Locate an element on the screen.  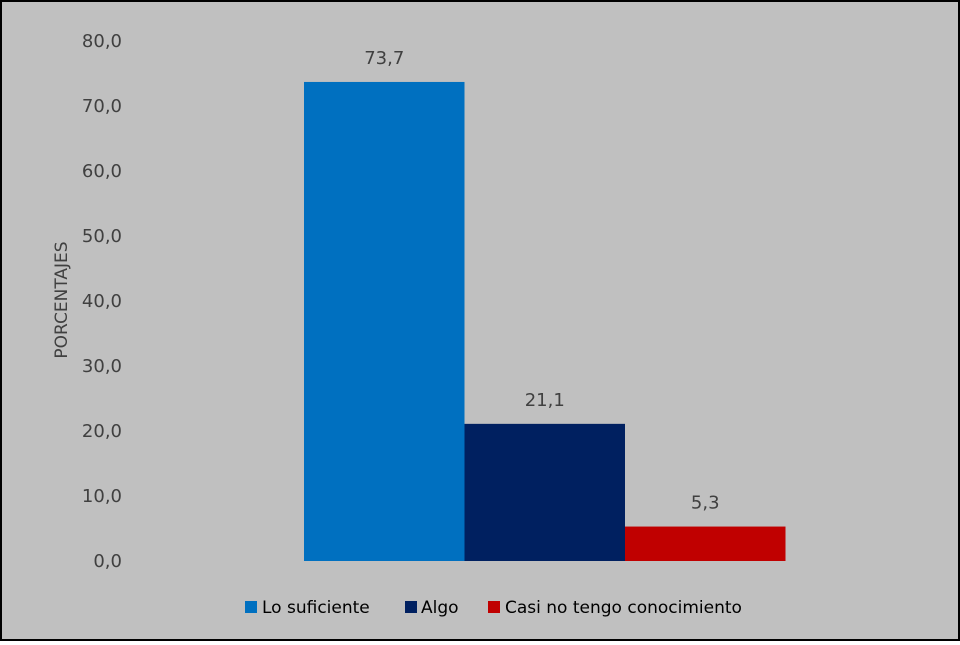
y-tick-label: 0,0 is located at coordinates (107, 561).